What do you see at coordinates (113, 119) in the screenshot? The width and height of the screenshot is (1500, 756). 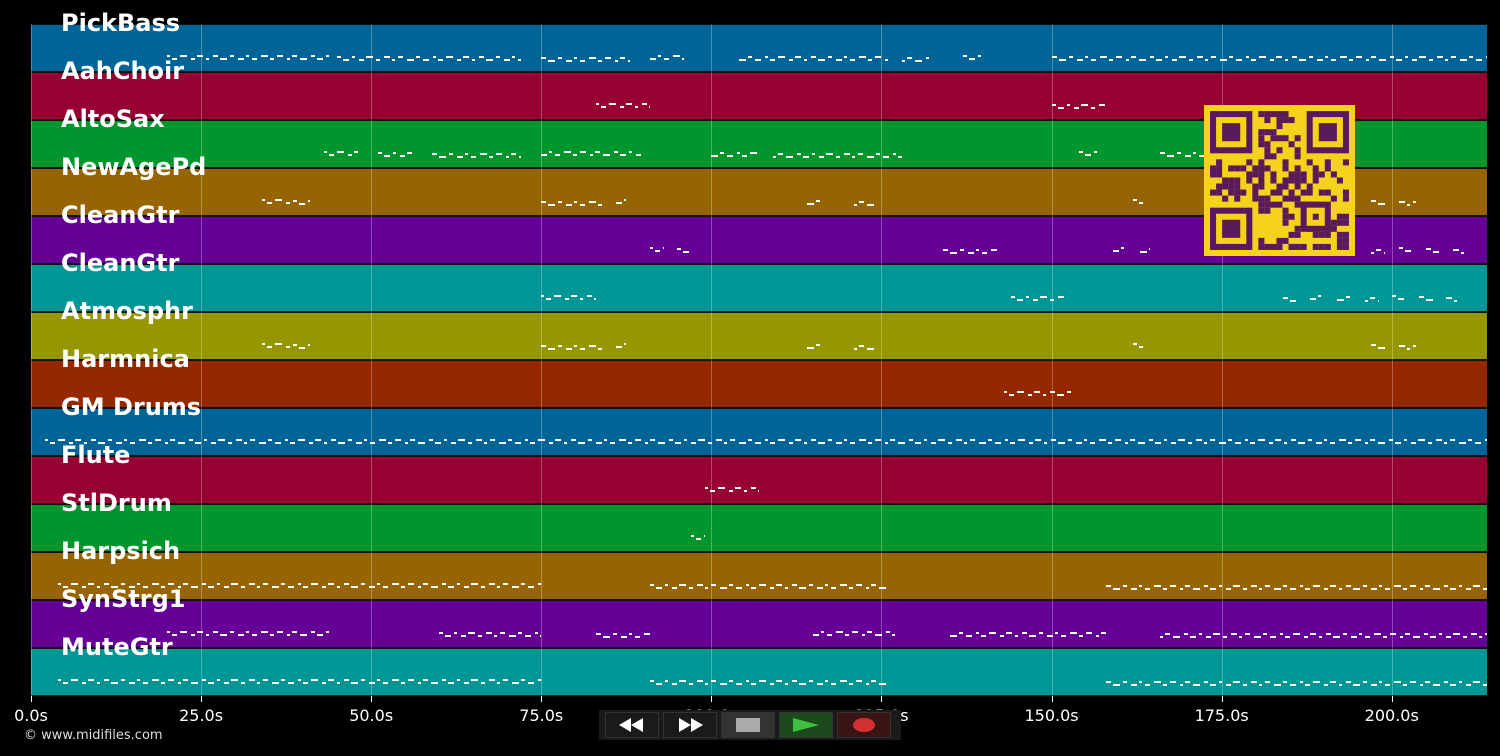 I see `track-label: AltoSax` at bounding box center [113, 119].